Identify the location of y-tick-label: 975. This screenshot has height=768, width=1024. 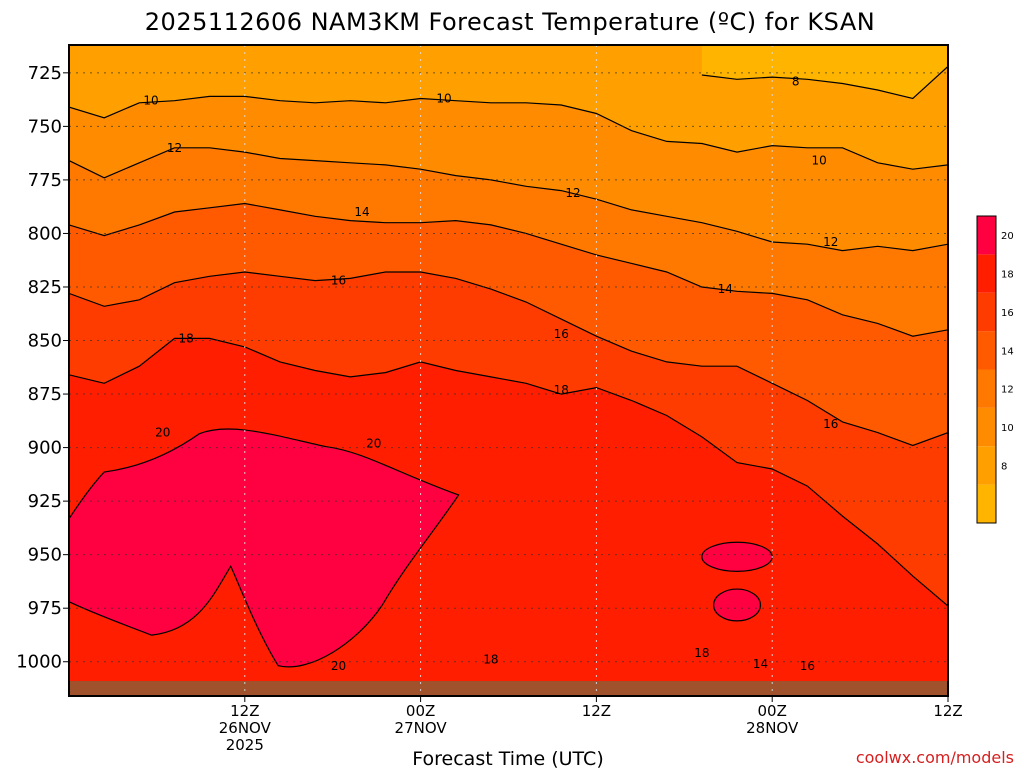
(45, 608).